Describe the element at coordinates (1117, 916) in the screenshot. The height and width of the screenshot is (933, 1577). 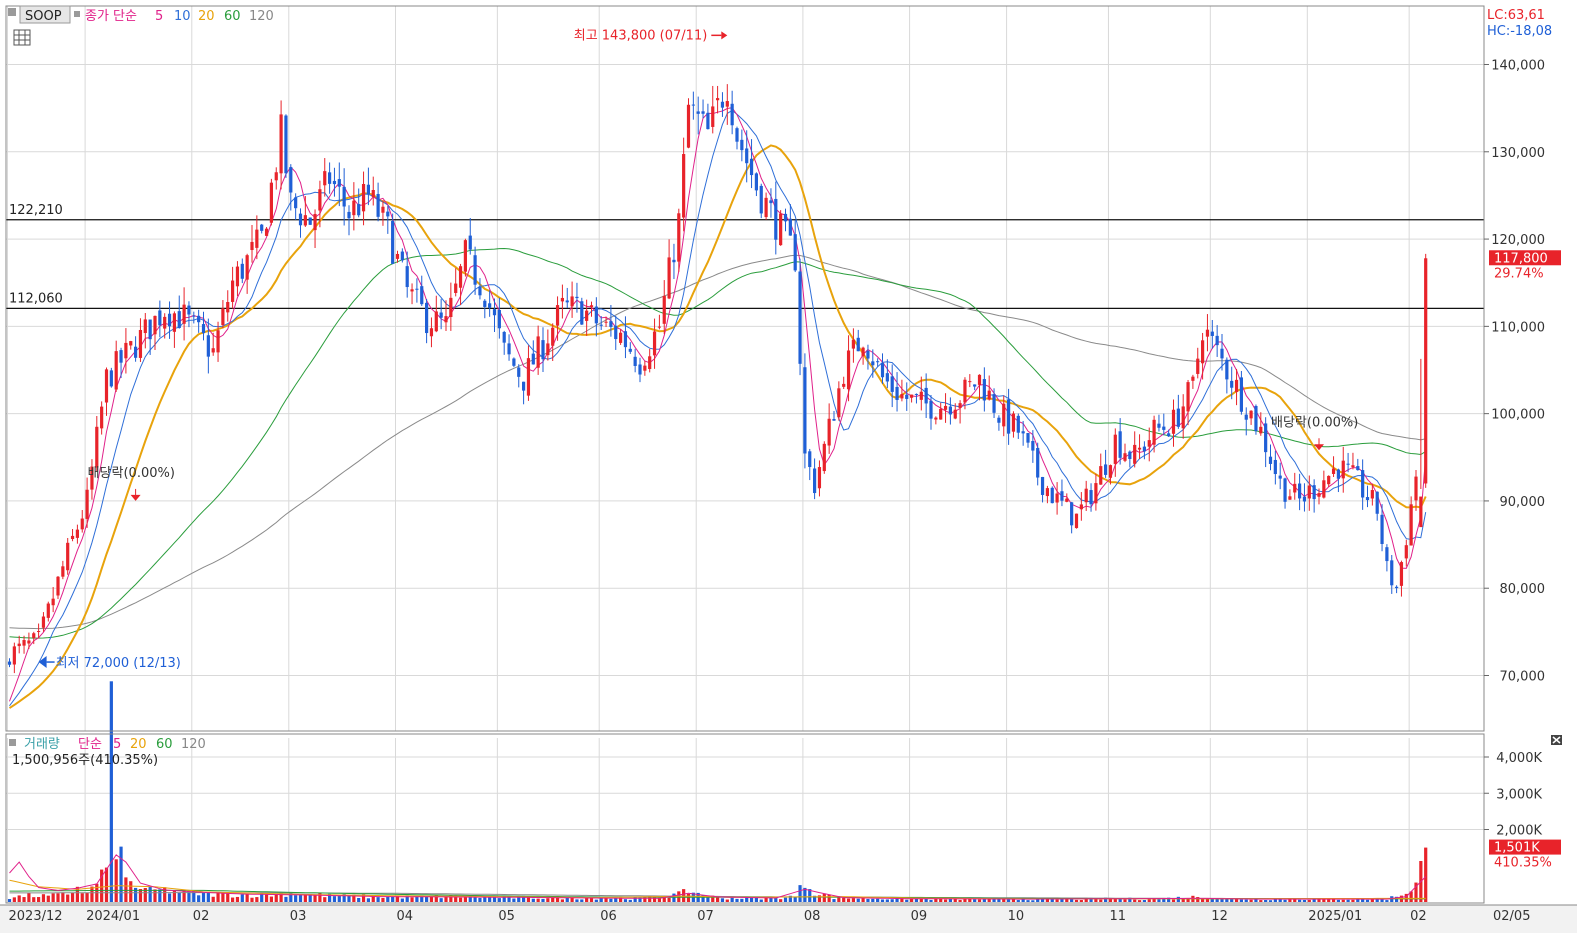
I see `date-axis-label: 11` at that location.